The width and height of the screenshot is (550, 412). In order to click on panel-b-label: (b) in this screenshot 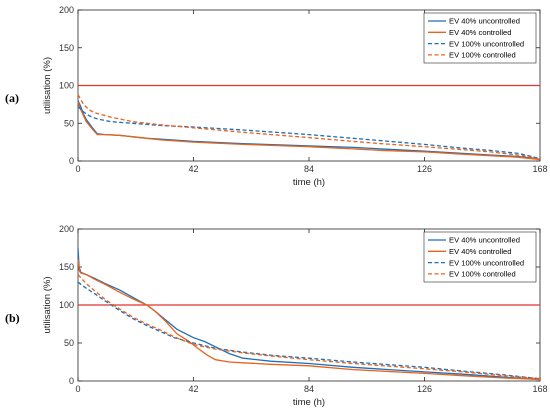, I will do `click(12, 318)`.